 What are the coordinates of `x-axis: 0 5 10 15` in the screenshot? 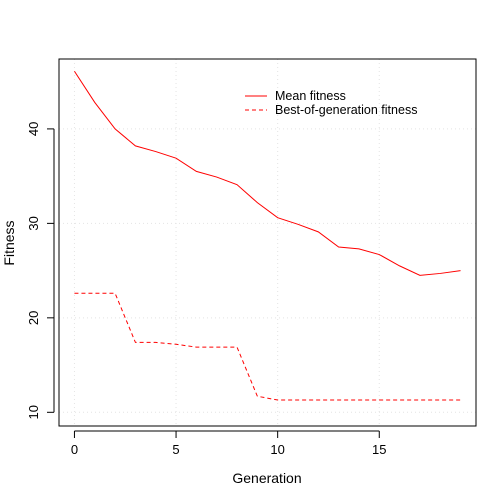 It's located at (229, 444).